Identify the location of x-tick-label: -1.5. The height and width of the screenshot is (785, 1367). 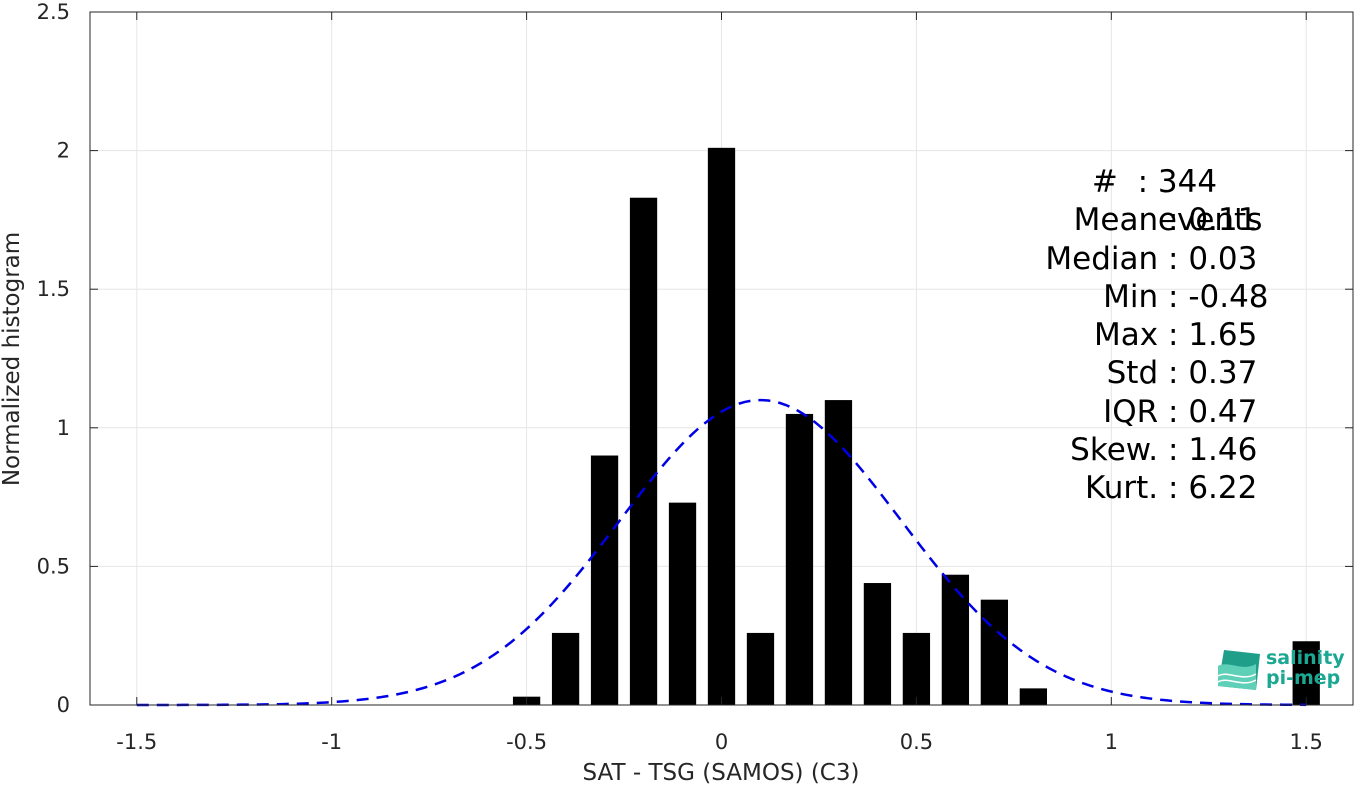
(136, 742).